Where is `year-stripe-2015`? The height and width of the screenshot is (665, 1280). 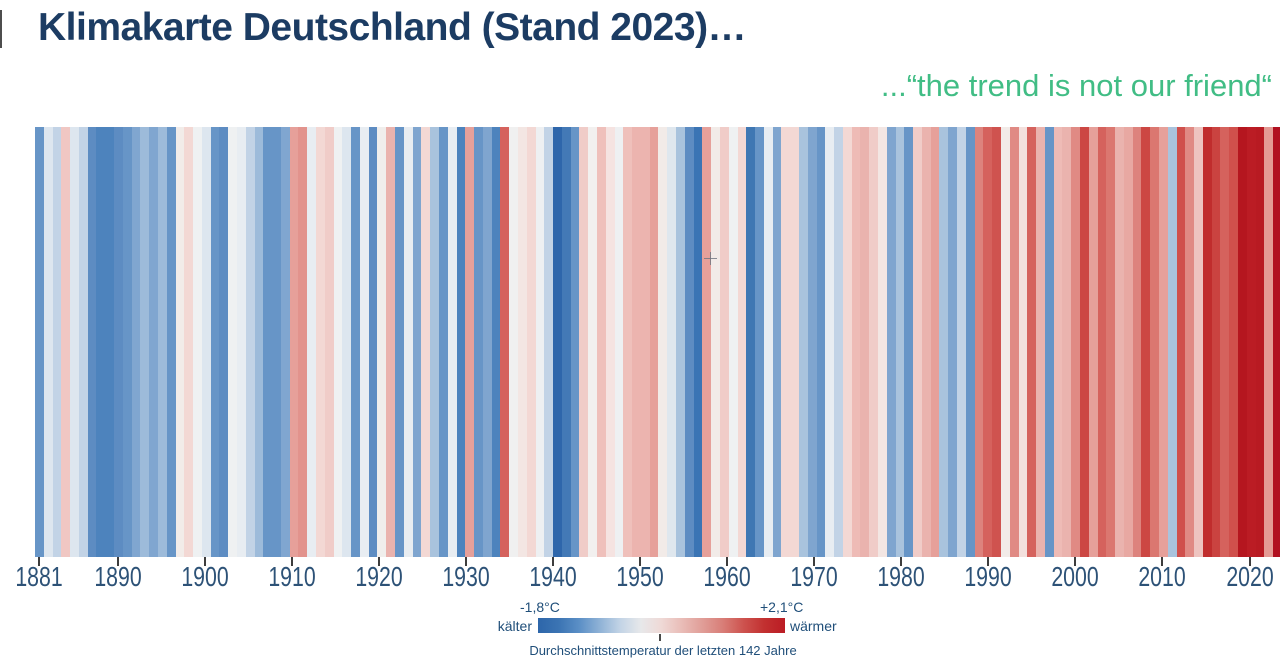 year-stripe-2015 is located at coordinates (1216, 342).